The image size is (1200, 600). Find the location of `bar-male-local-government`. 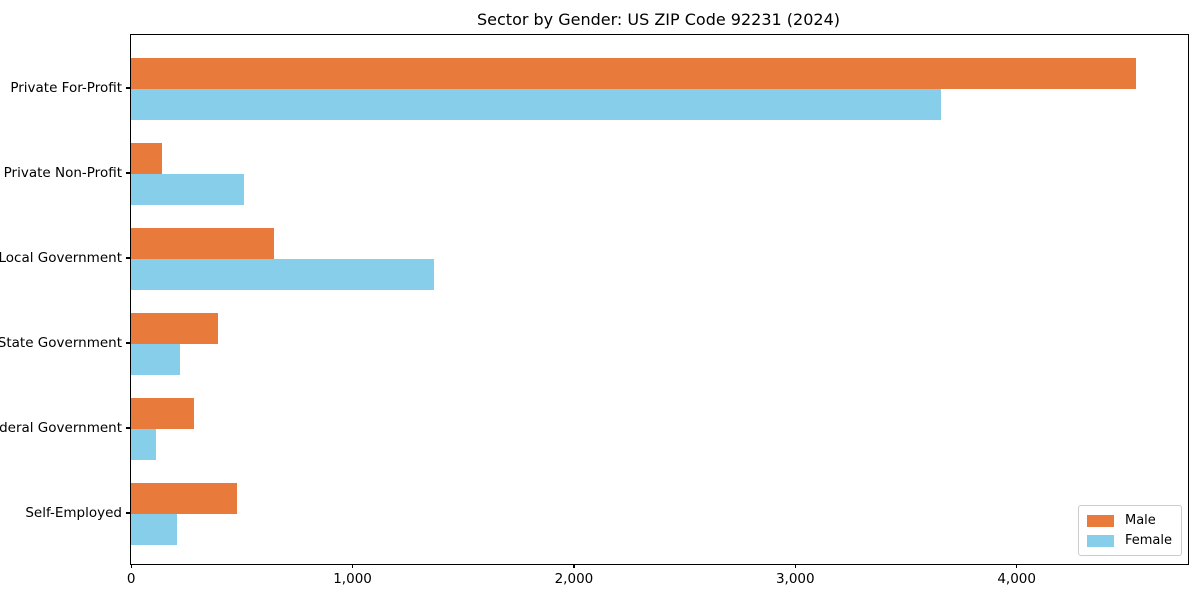

bar-male-local-government is located at coordinates (202, 244).